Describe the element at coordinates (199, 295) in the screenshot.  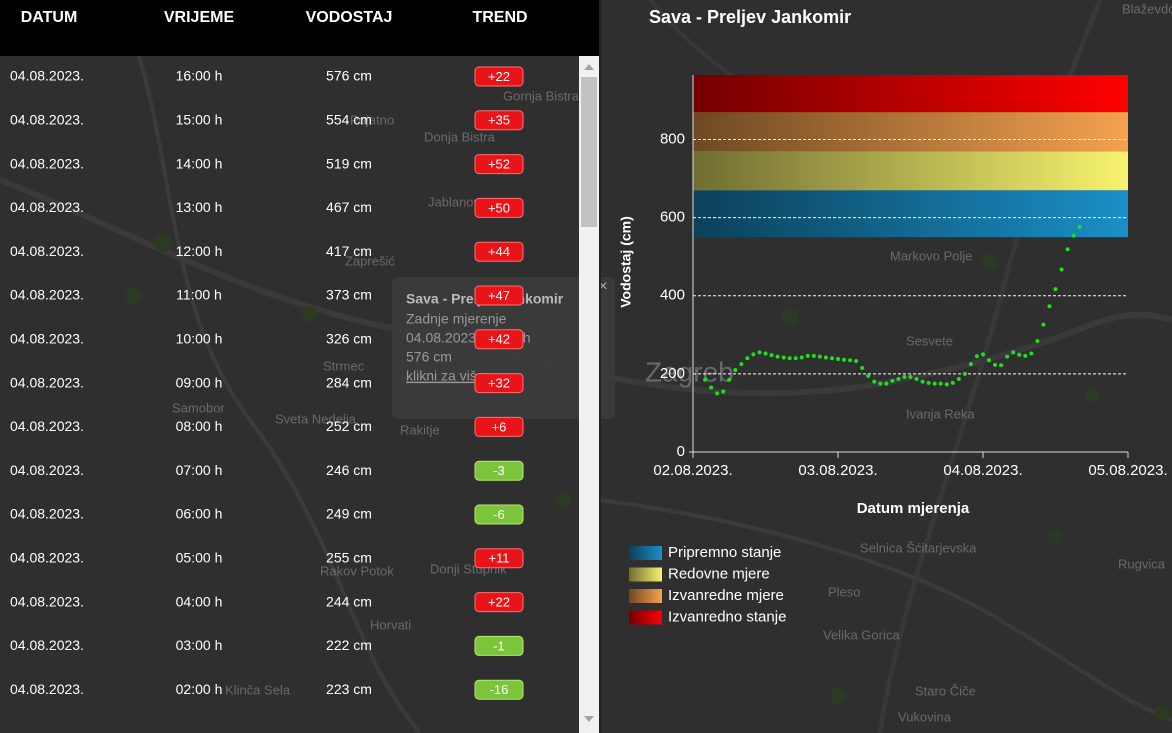
I see `time-cell: 11:00 h` at that location.